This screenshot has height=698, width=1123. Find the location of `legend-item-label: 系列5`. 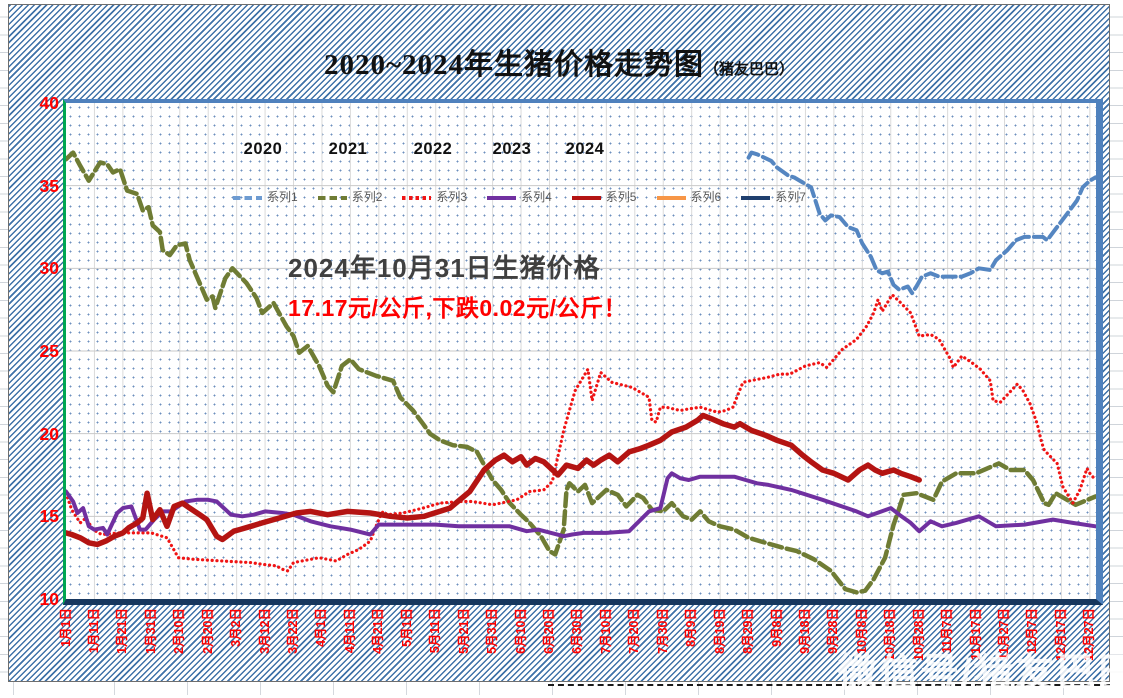

legend-item-label: 系列5 is located at coordinates (621, 197).